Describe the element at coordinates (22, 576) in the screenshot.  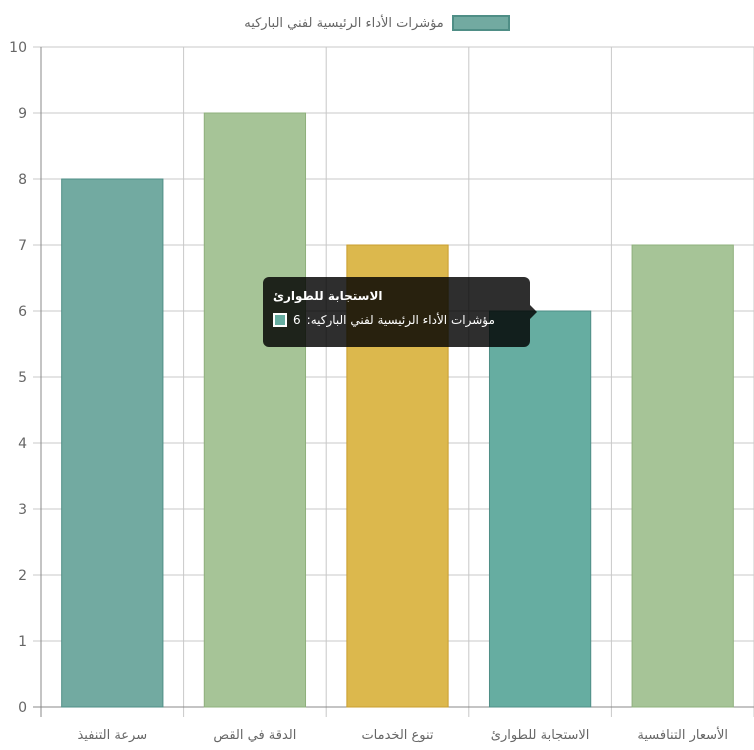
I see `y-tick-label: 2` at that location.